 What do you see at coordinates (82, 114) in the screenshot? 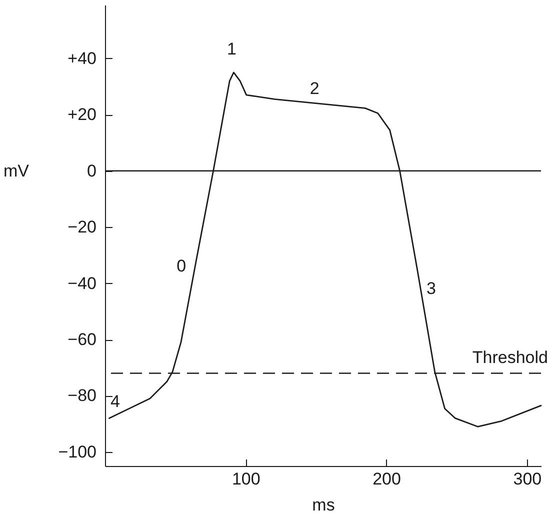
I see `y-tick-label: +20` at bounding box center [82, 114].